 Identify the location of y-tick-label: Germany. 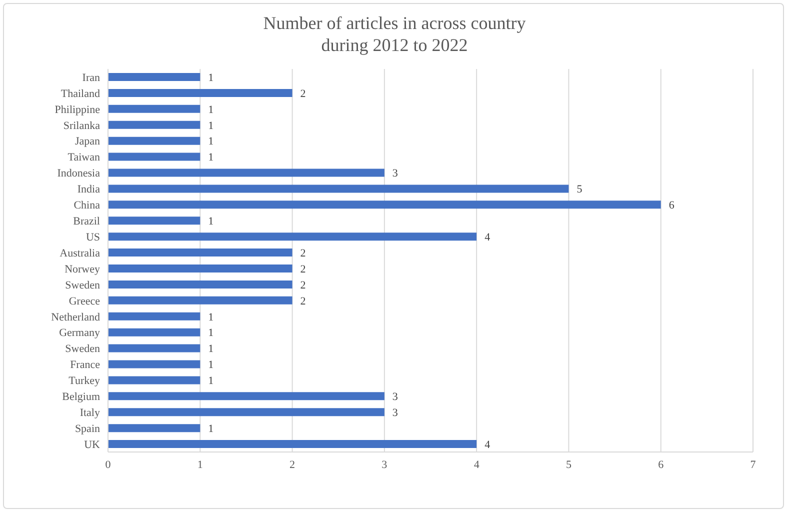
(79, 333).